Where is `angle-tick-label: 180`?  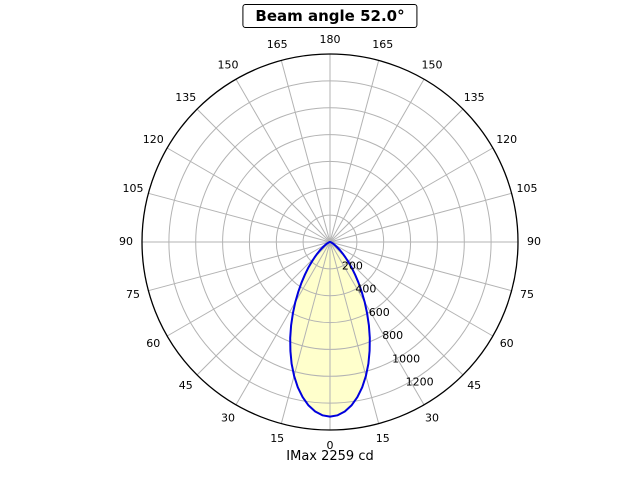 angle-tick-label: 180 is located at coordinates (330, 39).